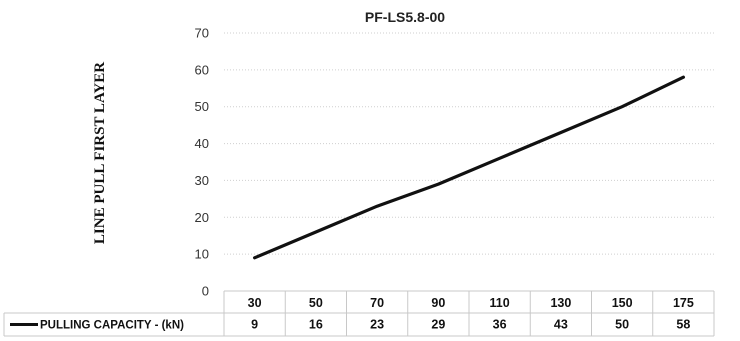  I want to click on data-label: 58, so click(683, 325).